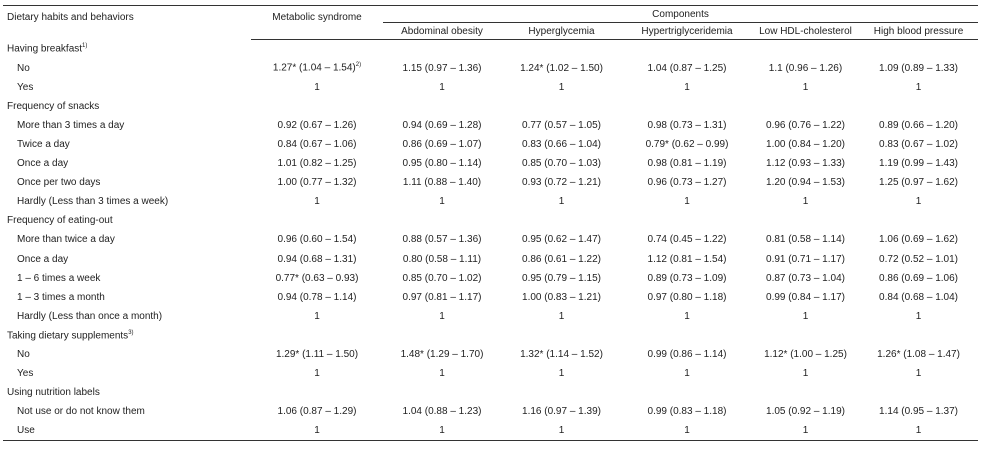 This screenshot has height=455, width=981. What do you see at coordinates (317, 183) in the screenshot?
I see `cell-value: 1.00 (0.77 – 1.32)` at bounding box center [317, 183].